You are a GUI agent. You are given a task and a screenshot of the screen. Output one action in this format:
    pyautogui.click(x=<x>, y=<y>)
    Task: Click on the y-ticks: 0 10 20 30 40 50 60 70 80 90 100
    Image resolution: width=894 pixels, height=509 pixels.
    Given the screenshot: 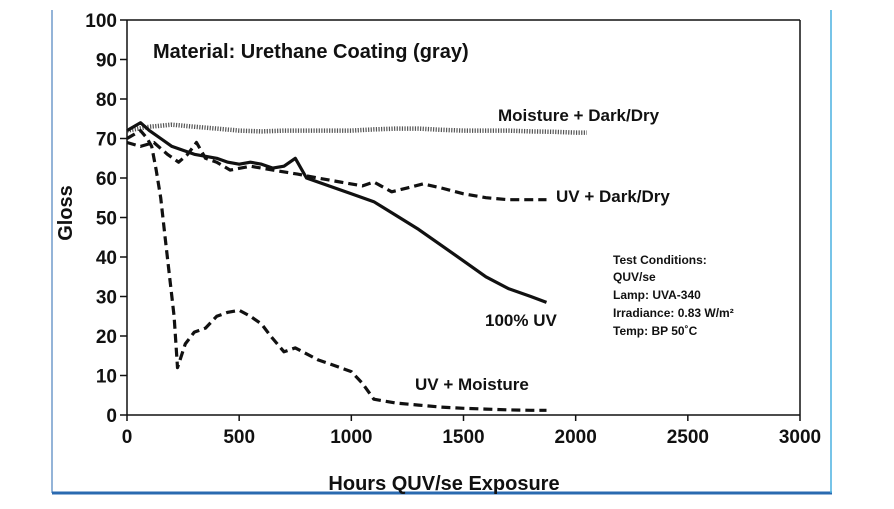 What is the action you would take?
    pyautogui.click(x=106, y=219)
    